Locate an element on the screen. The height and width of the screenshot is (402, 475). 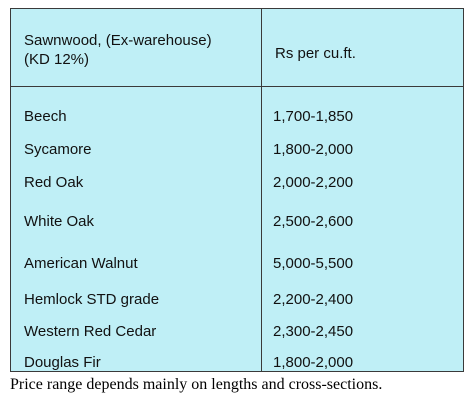
species-cell: American Walnut is located at coordinates (81, 263).